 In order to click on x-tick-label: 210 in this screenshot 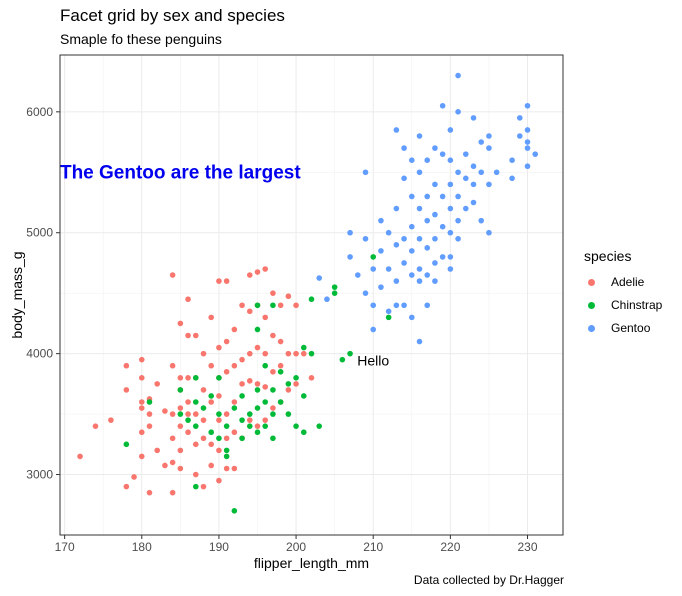, I will do `click(373, 547)`.